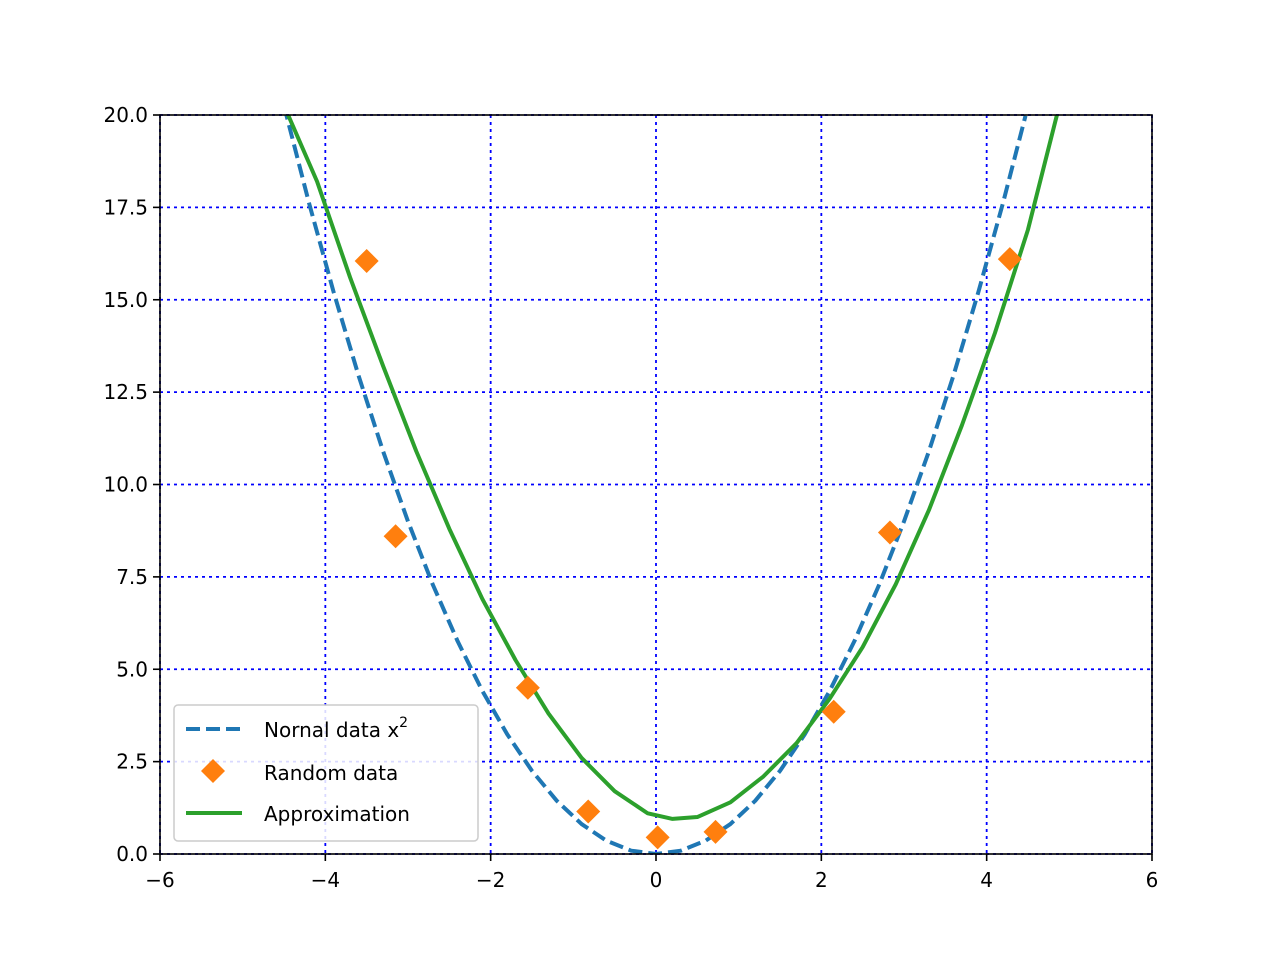 The image size is (1280, 960). What do you see at coordinates (132, 854) in the screenshot?
I see `y-tick-label-0: 0.0` at bounding box center [132, 854].